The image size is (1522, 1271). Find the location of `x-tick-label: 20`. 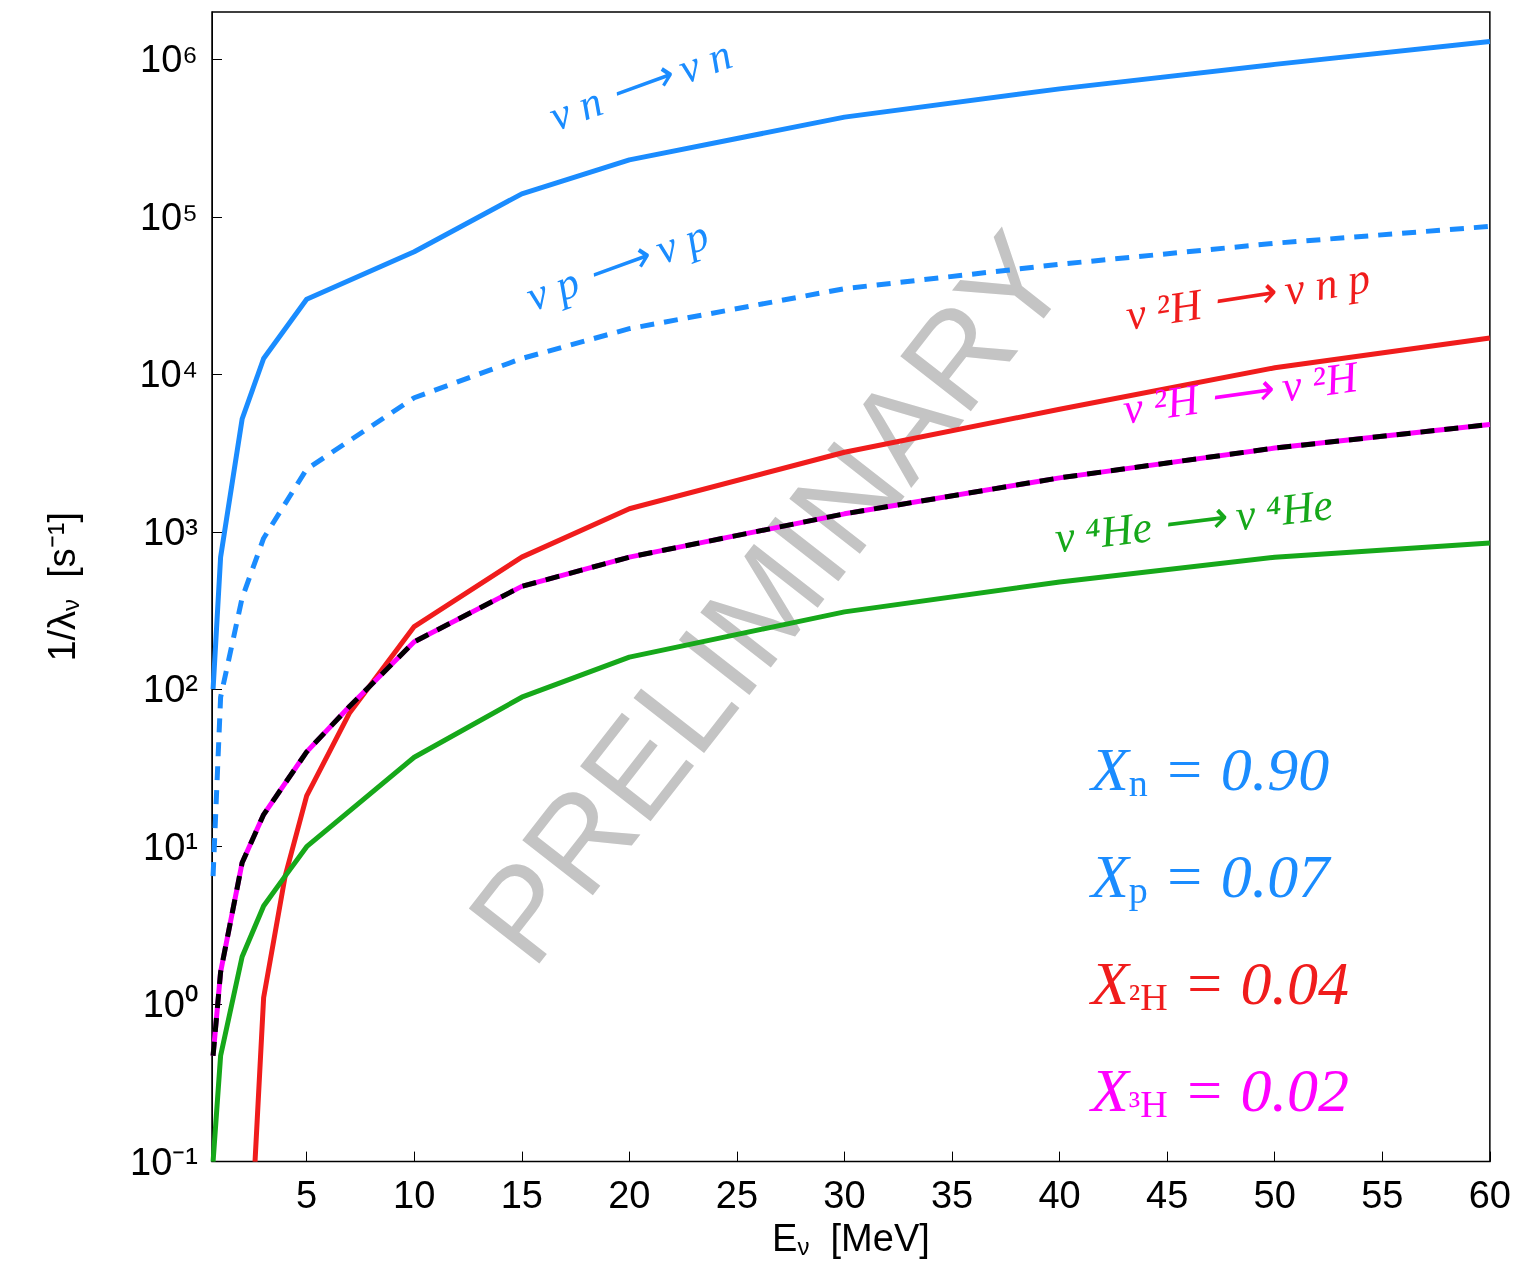

x-tick-label: 20 is located at coordinates (629, 1194).